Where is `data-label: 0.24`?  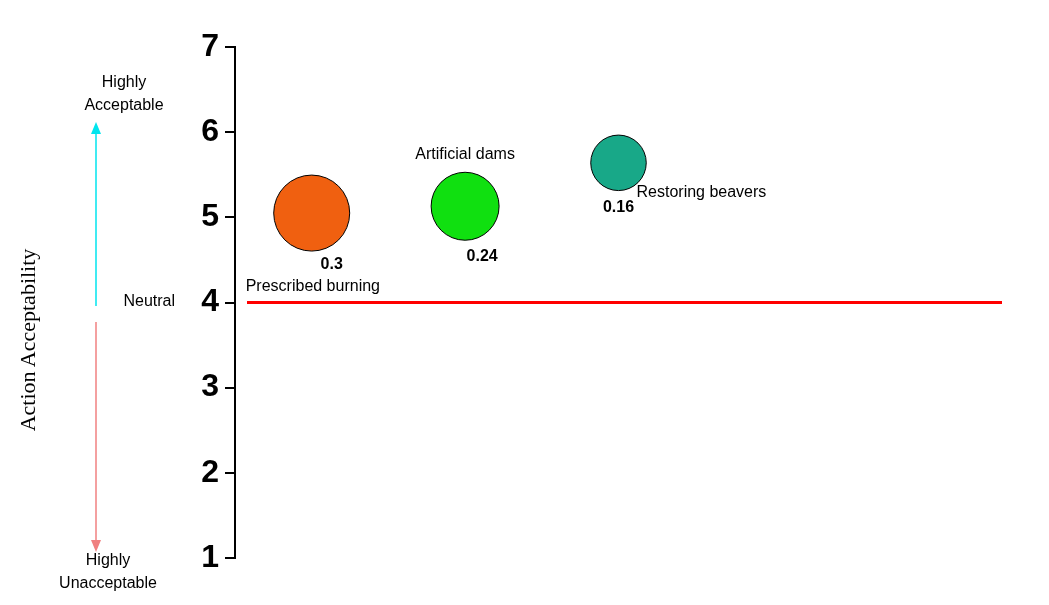 data-label: 0.24 is located at coordinates (482, 255).